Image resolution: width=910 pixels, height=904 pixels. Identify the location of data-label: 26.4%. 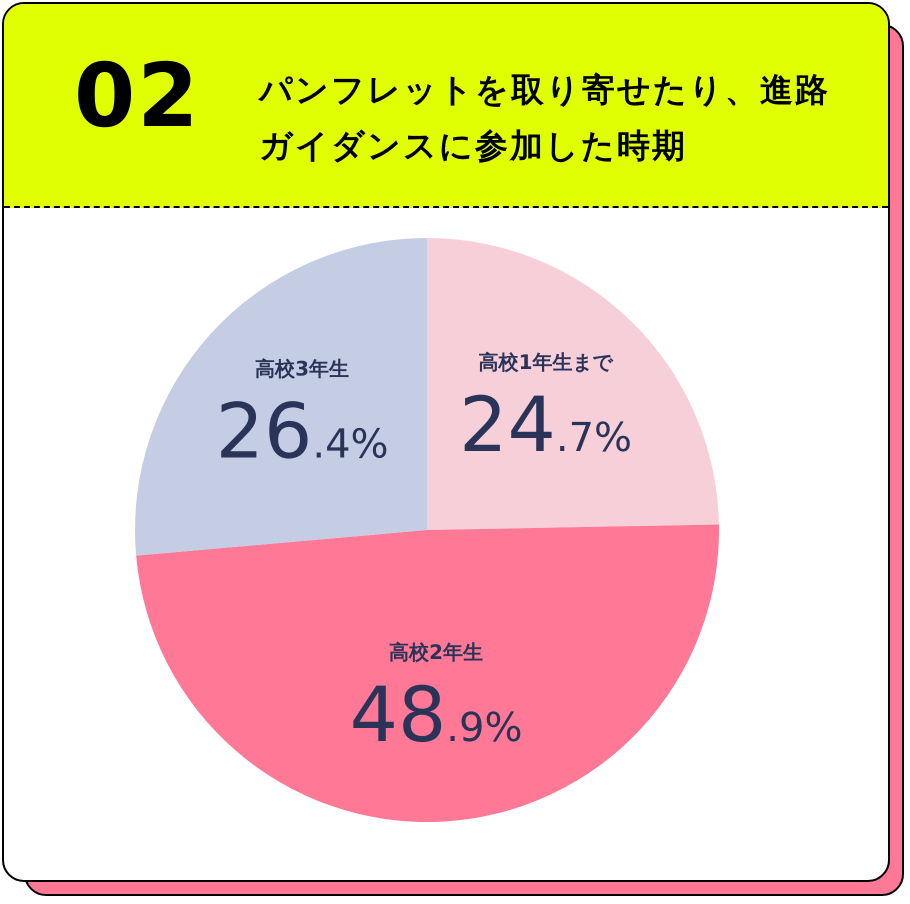
(302, 431).